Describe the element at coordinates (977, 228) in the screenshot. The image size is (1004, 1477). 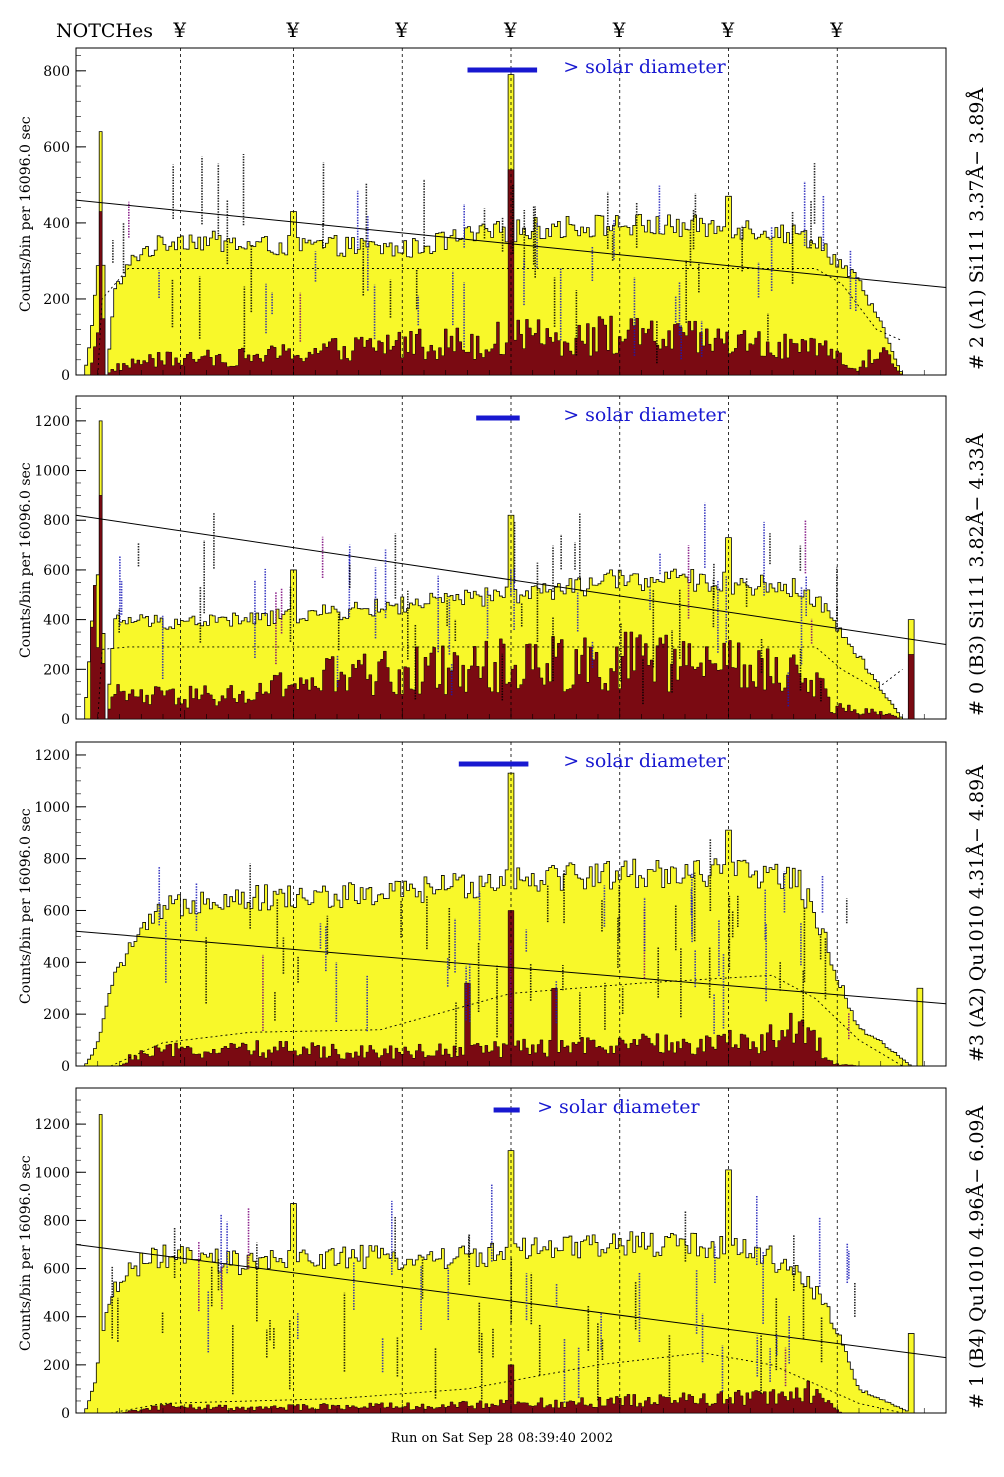
I see `panel-title: # 2 (A1) Si111 3.37Å− 3.89Å` at that location.